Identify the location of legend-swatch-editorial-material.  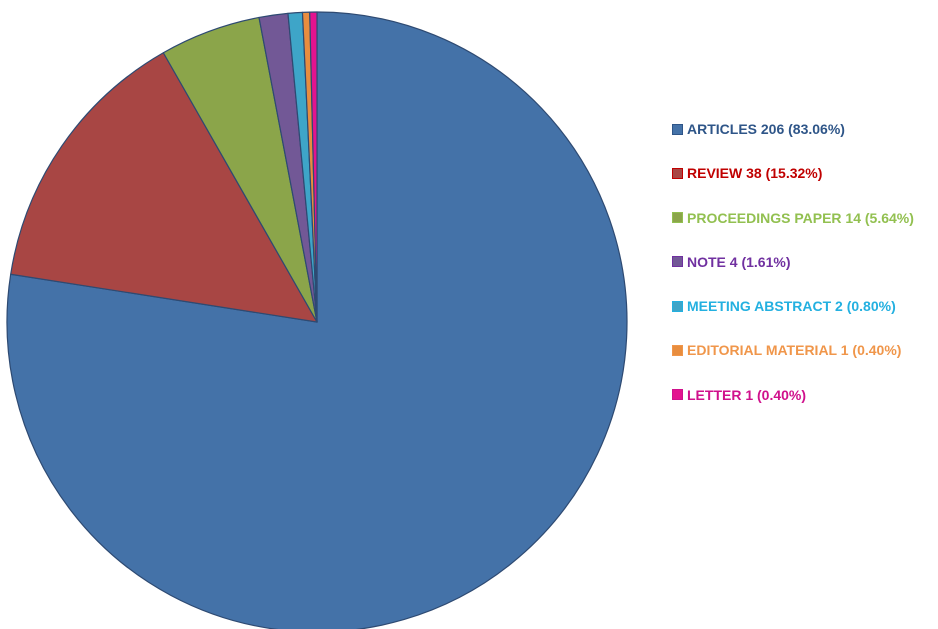
(677, 350).